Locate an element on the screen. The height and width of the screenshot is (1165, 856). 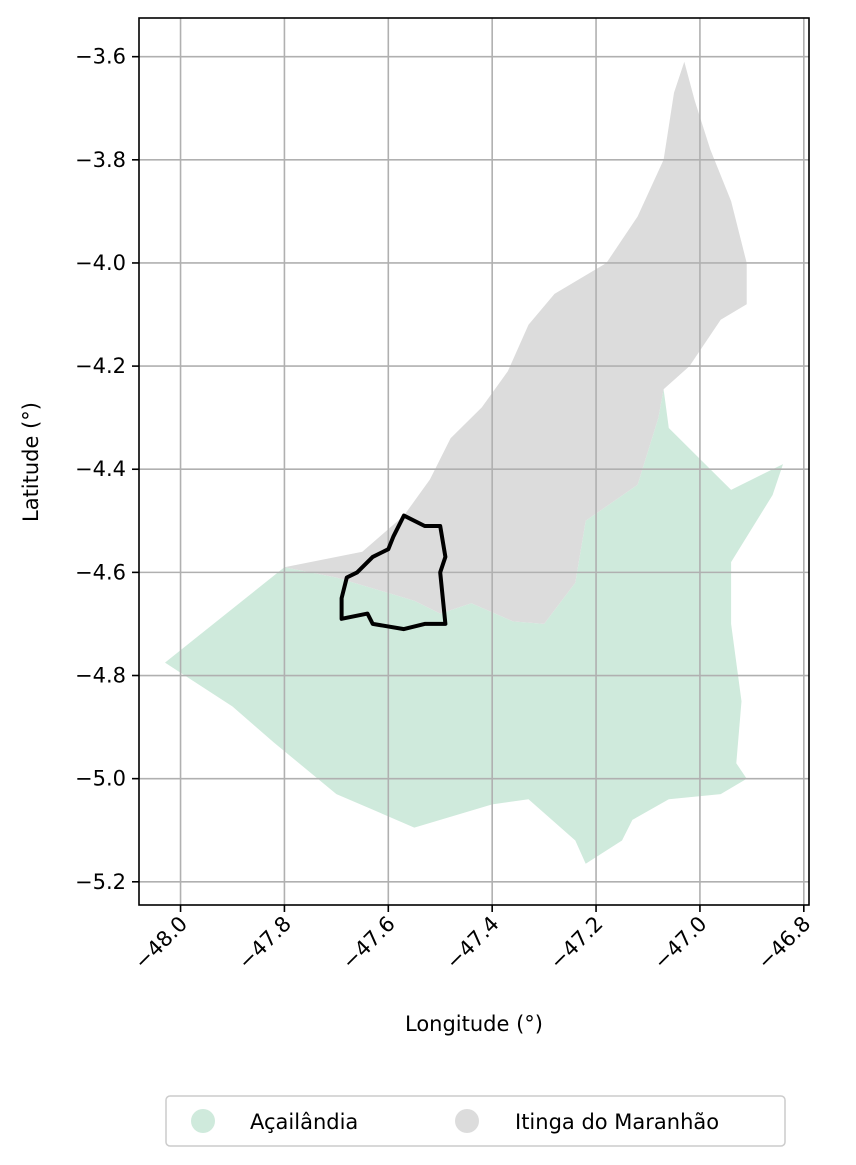
y-tick-label: −5.0 is located at coordinates (100, 779).